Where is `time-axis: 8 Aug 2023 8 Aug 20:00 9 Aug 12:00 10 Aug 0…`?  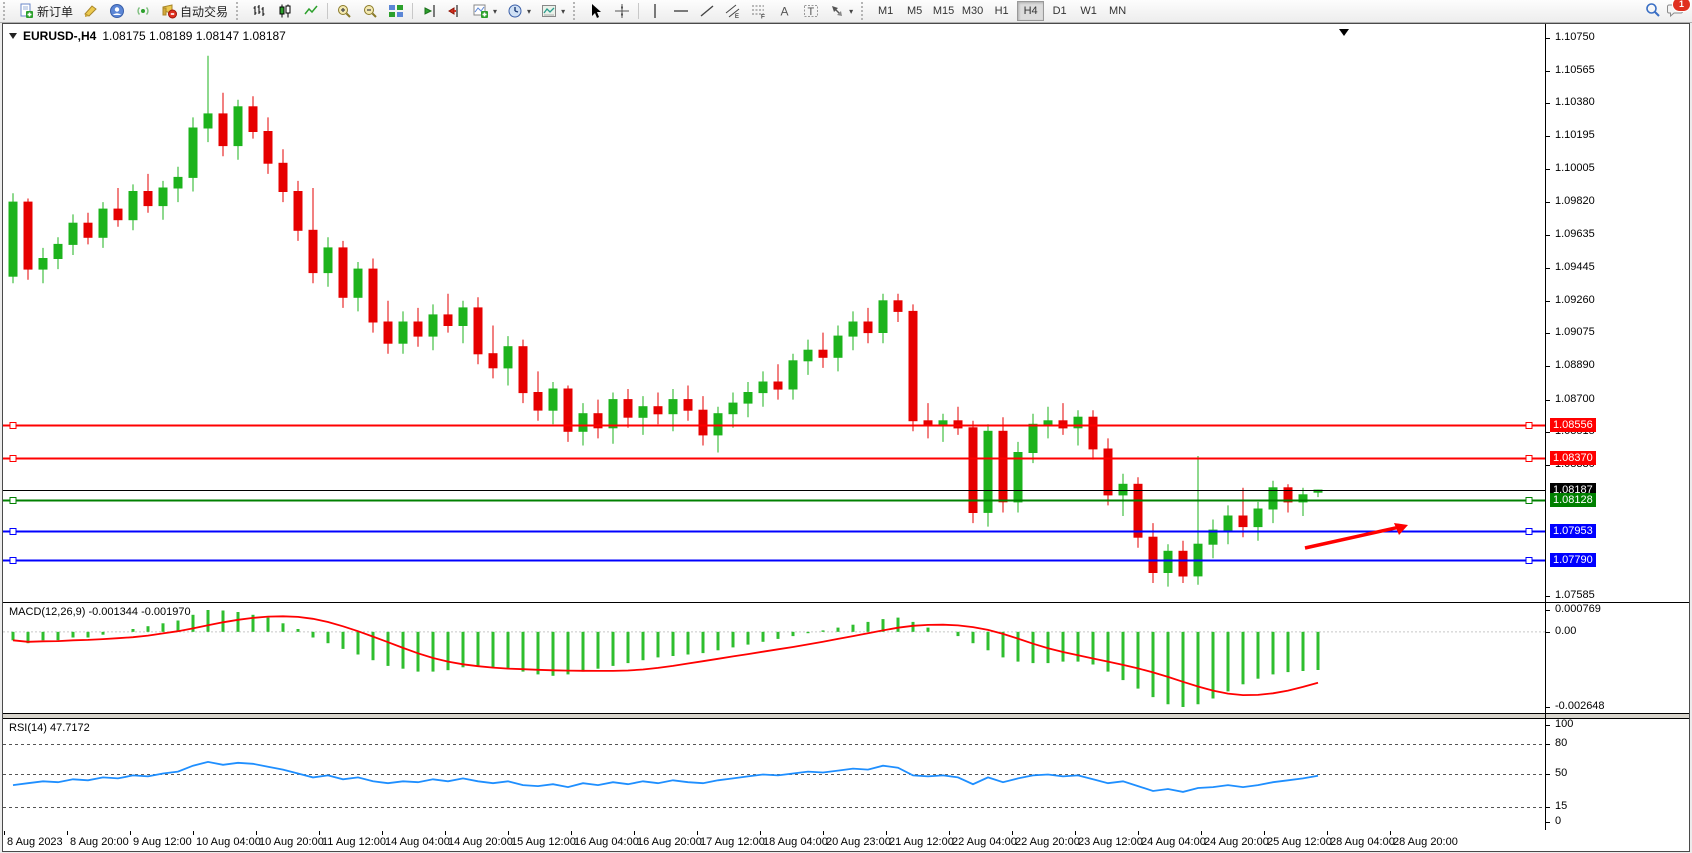 time-axis: 8 Aug 2023 8 Aug 20:00 9 Aug 12:00 10 Aug 0… is located at coordinates (846, 841).